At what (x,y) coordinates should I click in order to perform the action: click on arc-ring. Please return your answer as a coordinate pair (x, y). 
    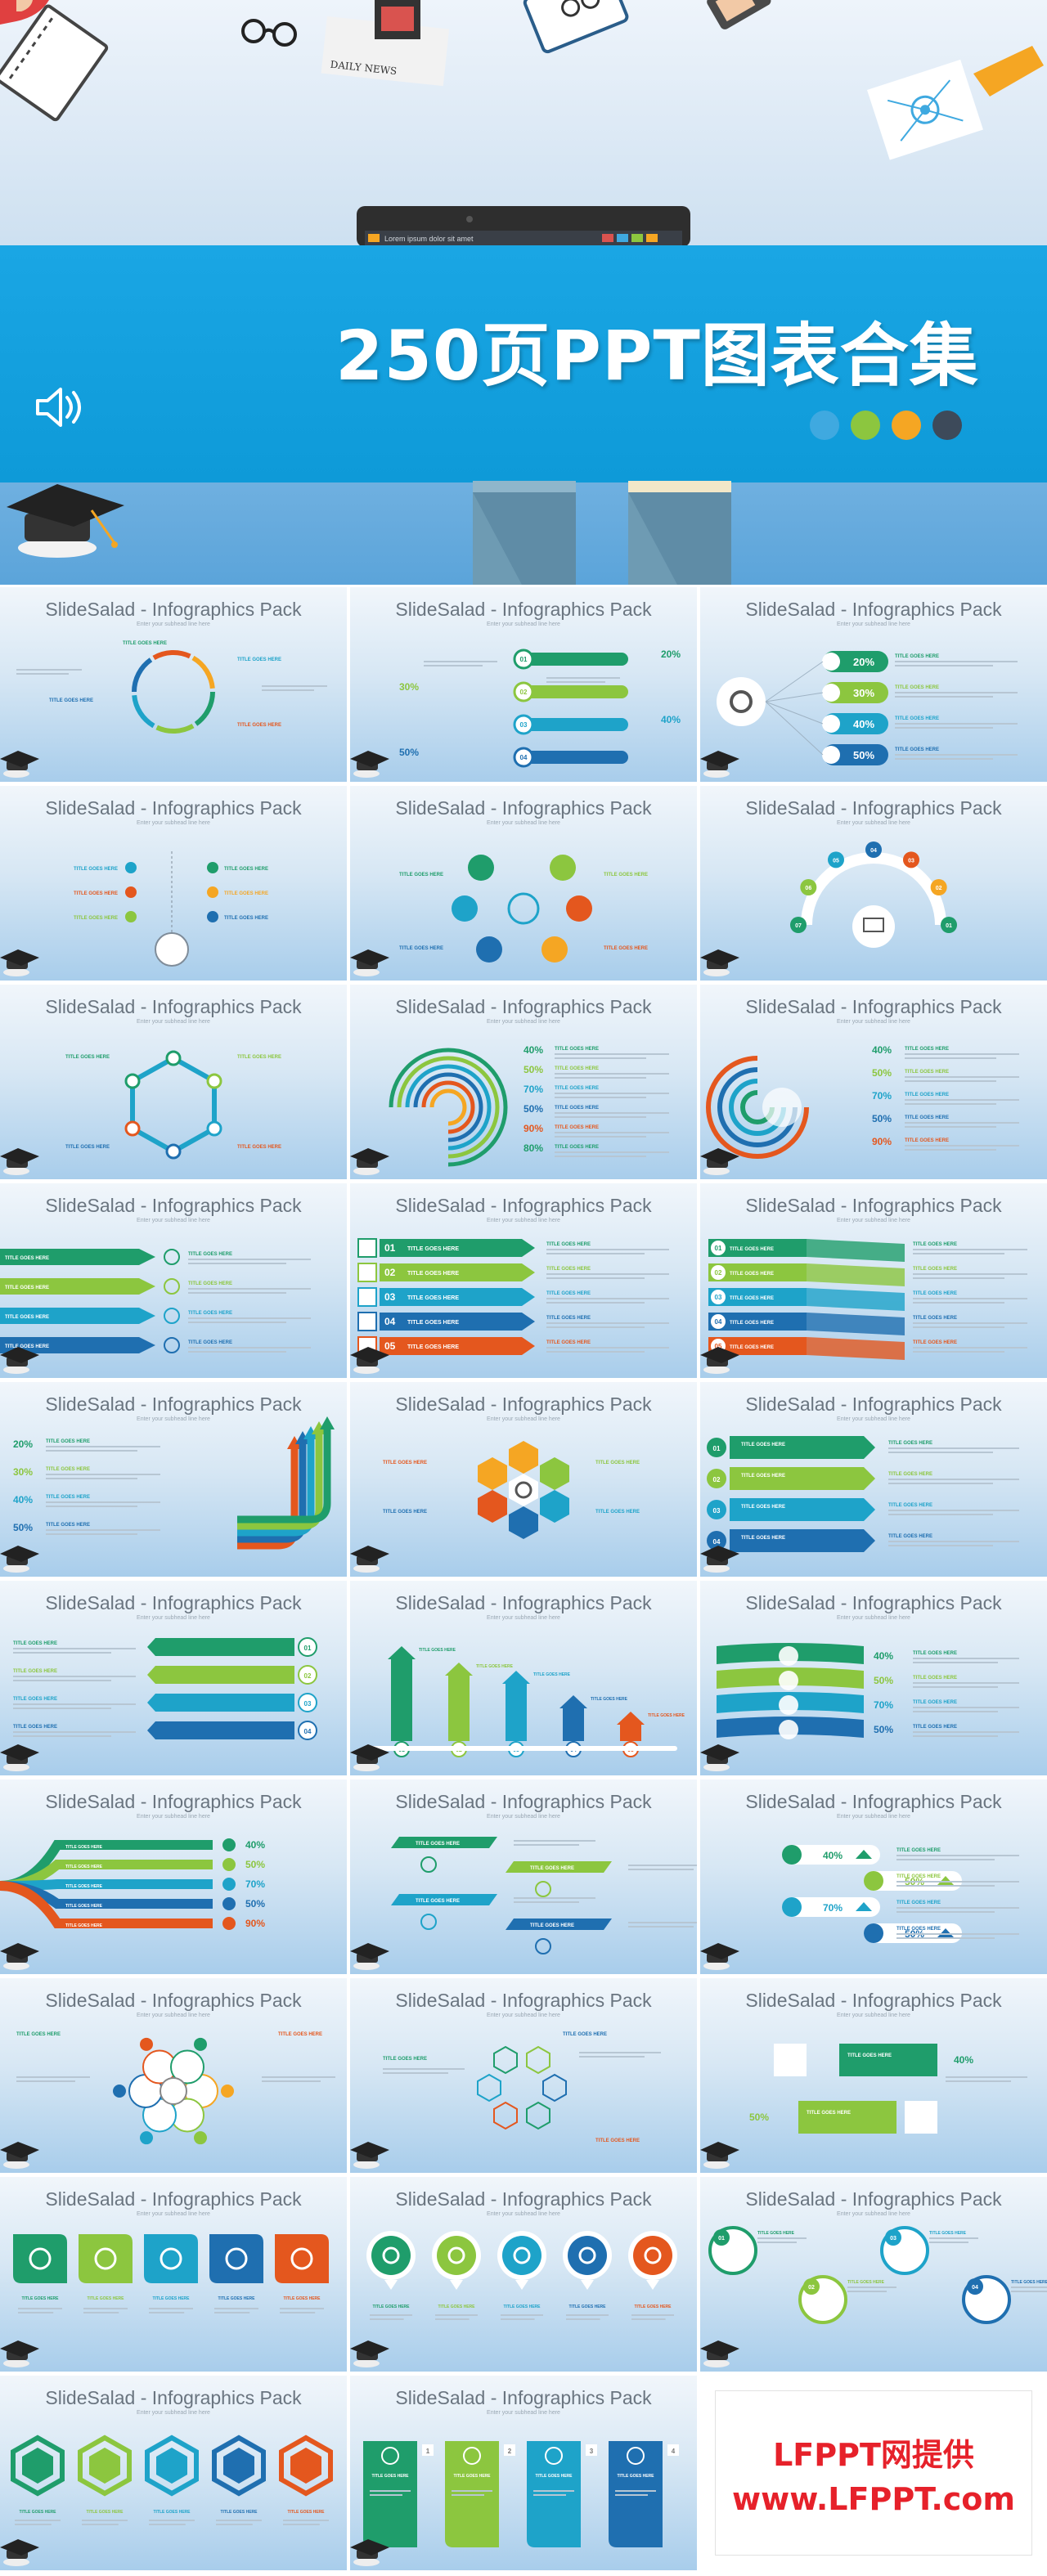
    Looking at the image, I should click on (448, 1107).